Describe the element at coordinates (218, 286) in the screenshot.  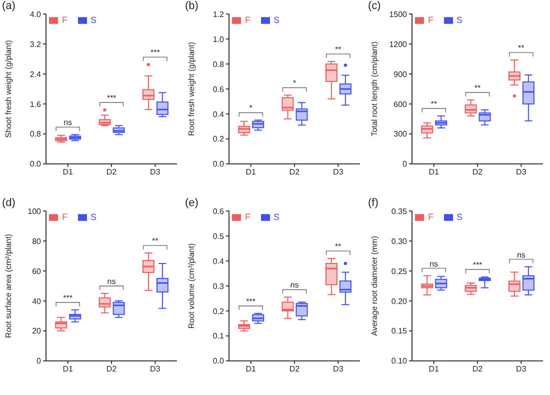
I see `y-tick-label: 0.3` at that location.